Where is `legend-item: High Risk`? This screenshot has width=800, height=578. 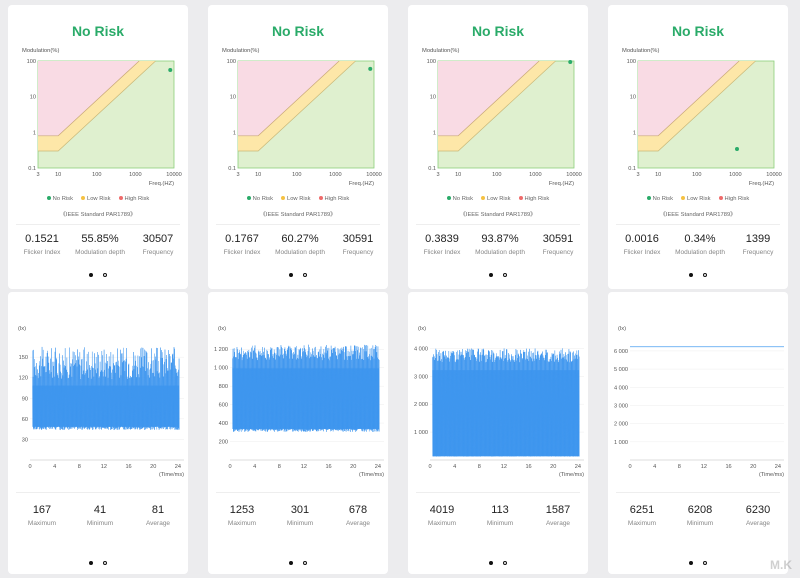 legend-item: High Risk is located at coordinates (134, 199).